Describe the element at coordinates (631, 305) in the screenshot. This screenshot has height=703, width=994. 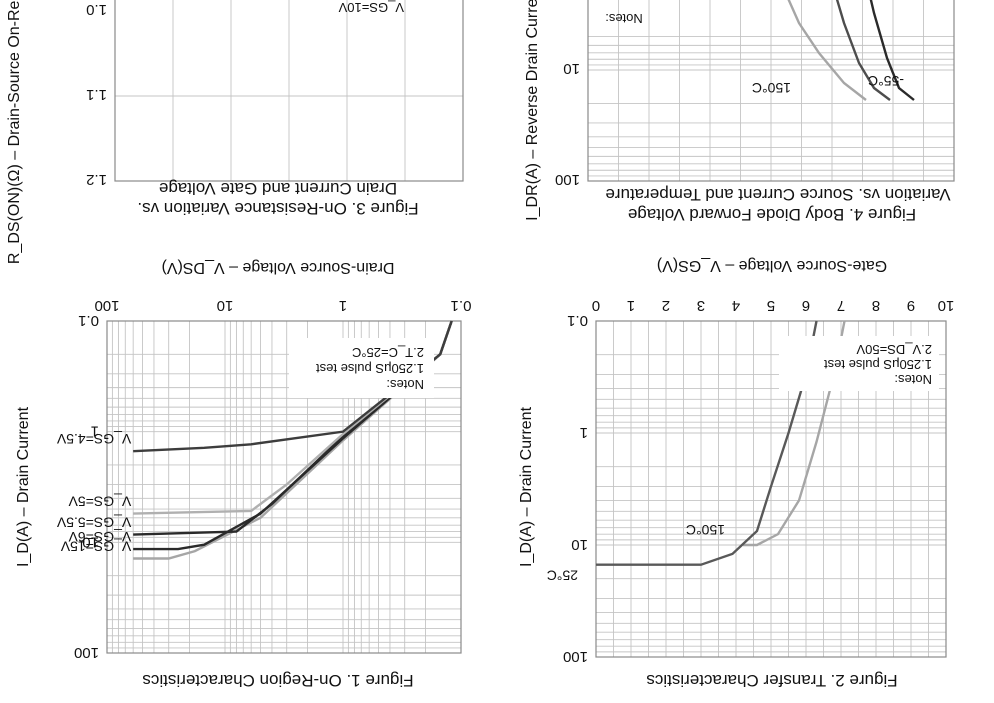
I see `fig2-xtick-1: 1` at that location.